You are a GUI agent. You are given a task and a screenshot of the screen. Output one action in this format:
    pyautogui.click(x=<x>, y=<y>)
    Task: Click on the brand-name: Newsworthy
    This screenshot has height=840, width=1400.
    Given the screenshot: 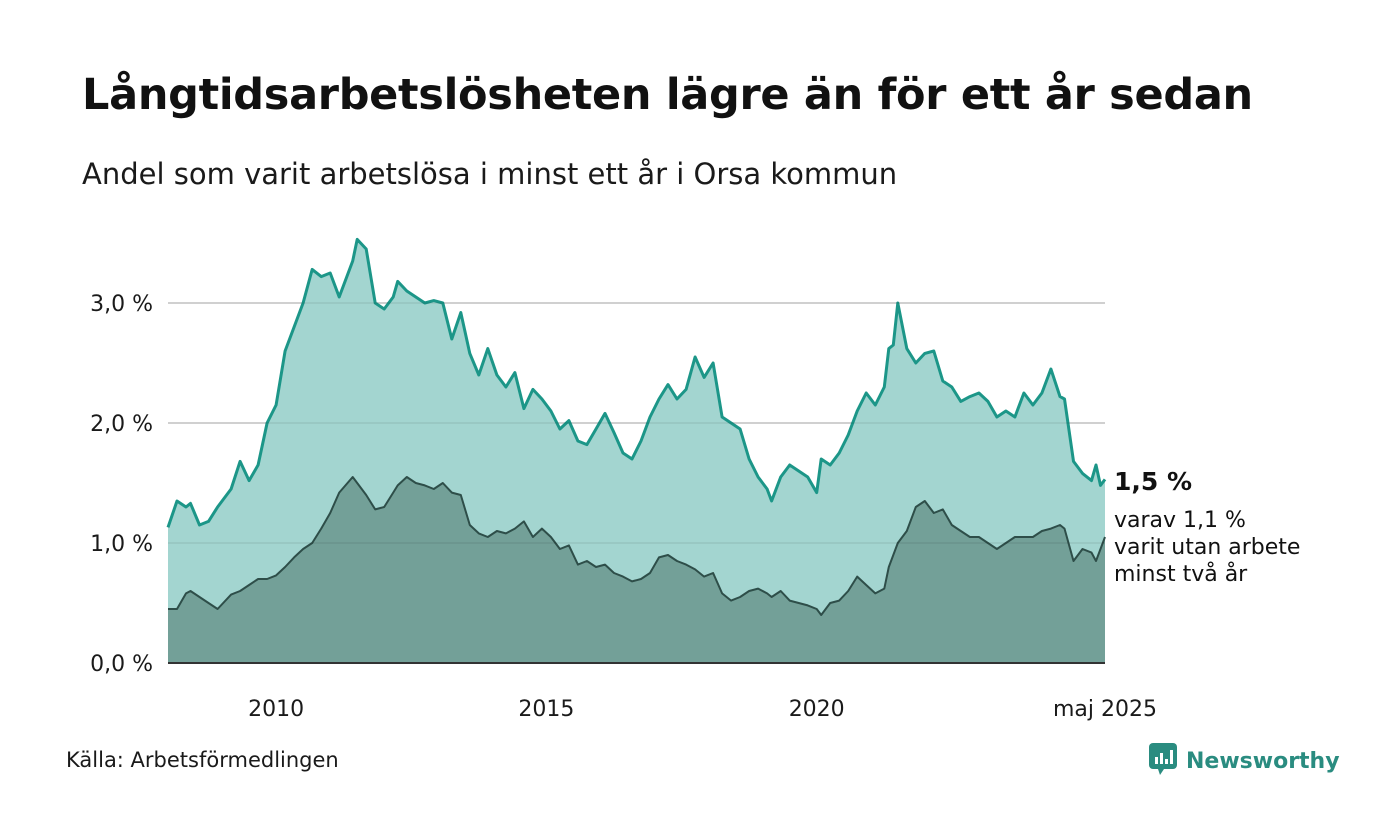 What is the action you would take?
    pyautogui.click(x=1263, y=761)
    